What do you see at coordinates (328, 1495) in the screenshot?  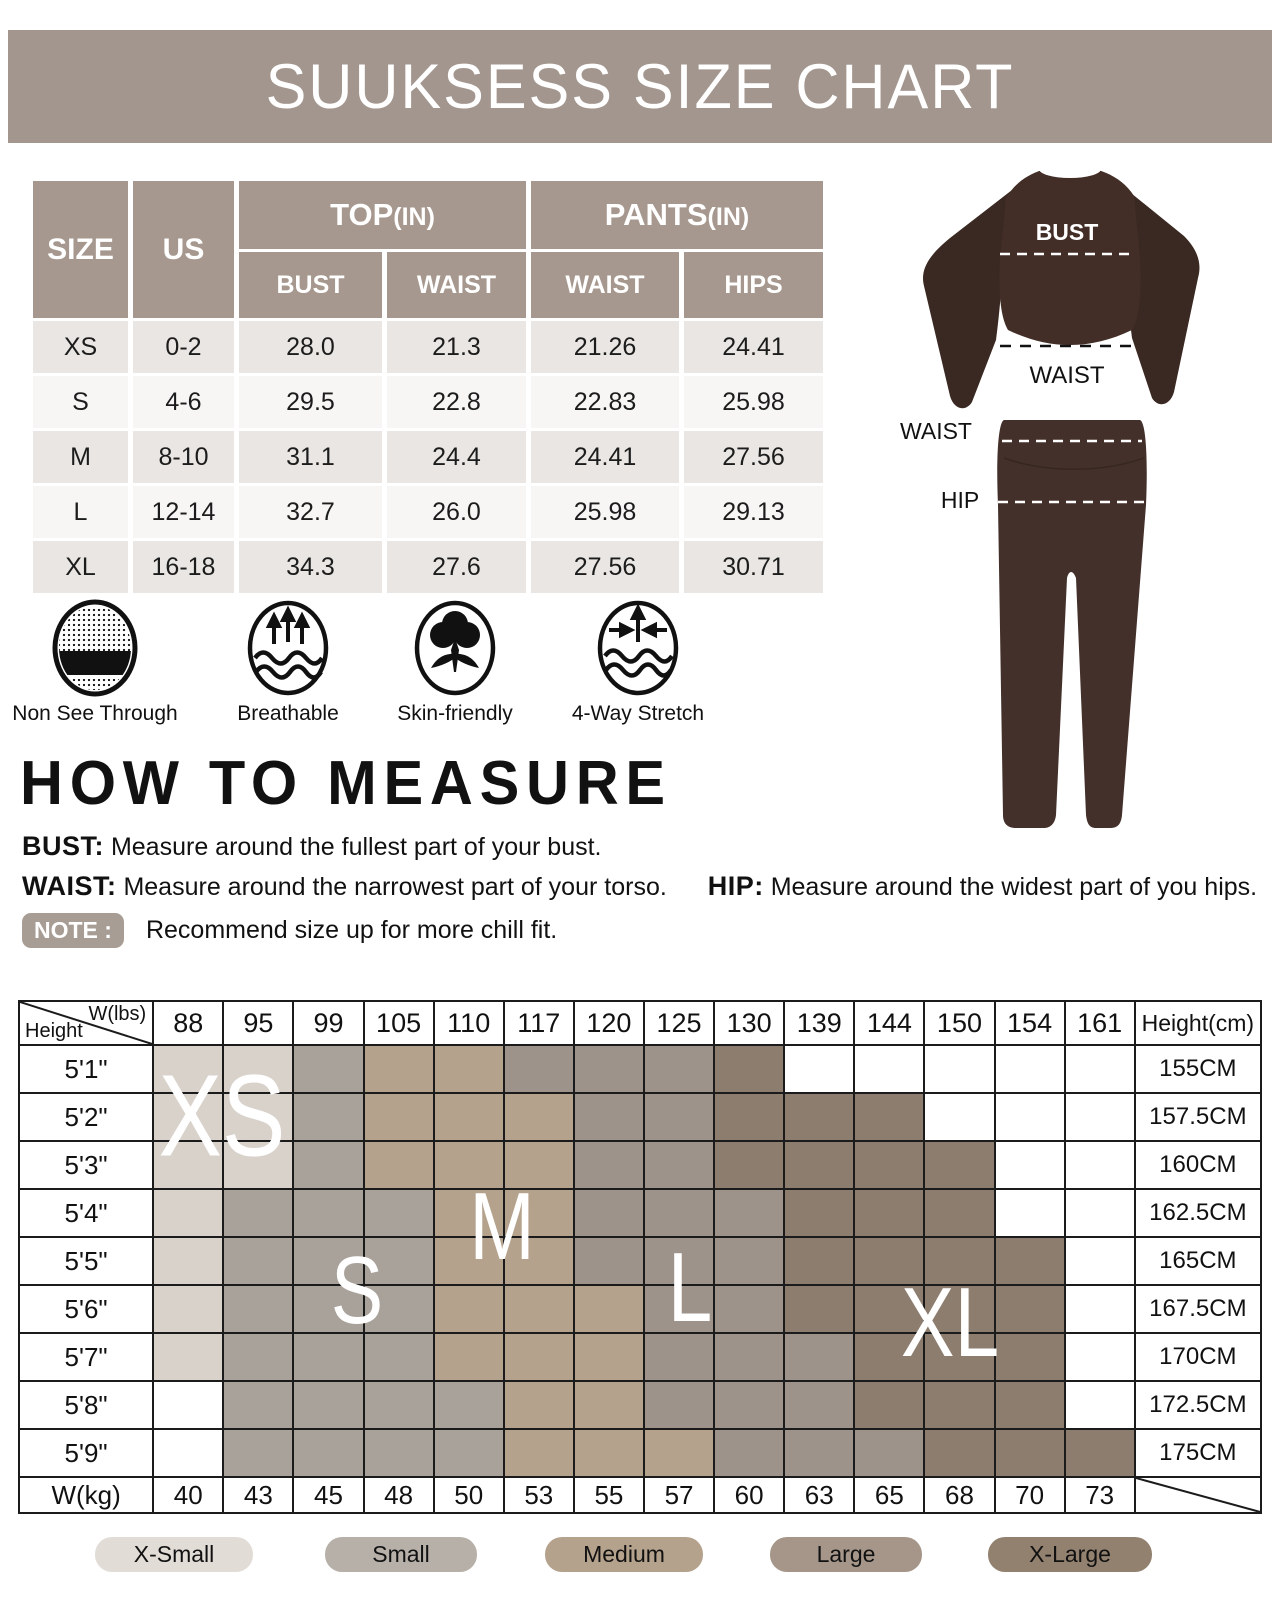 I see `weight-kg-cell: 45` at bounding box center [328, 1495].